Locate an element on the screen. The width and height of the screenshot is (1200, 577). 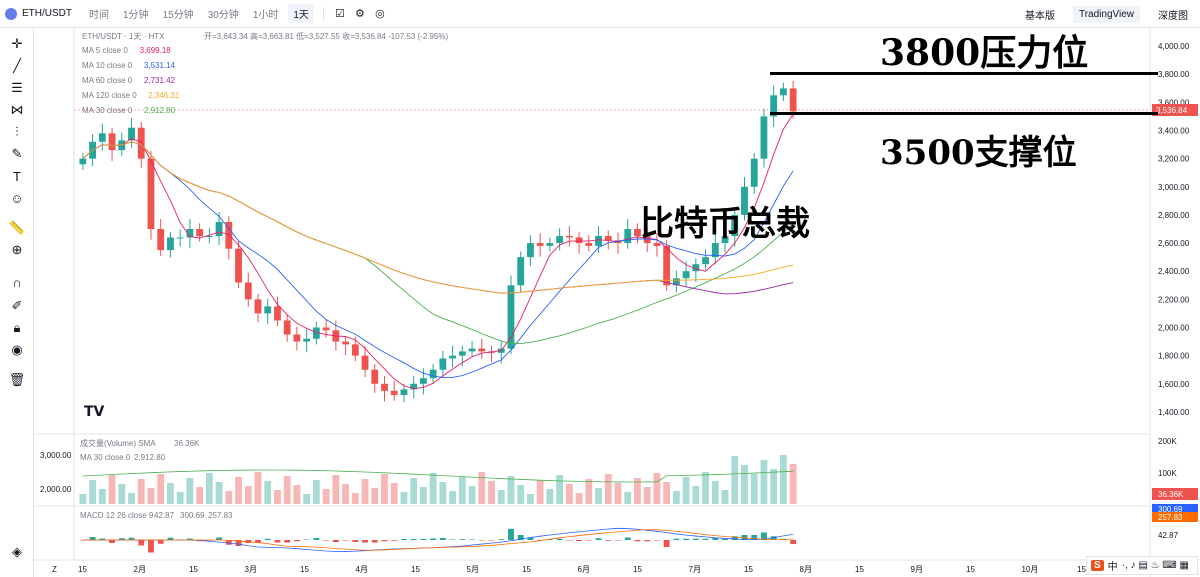
magnet-icon: ∩ is located at coordinates (17, 282).